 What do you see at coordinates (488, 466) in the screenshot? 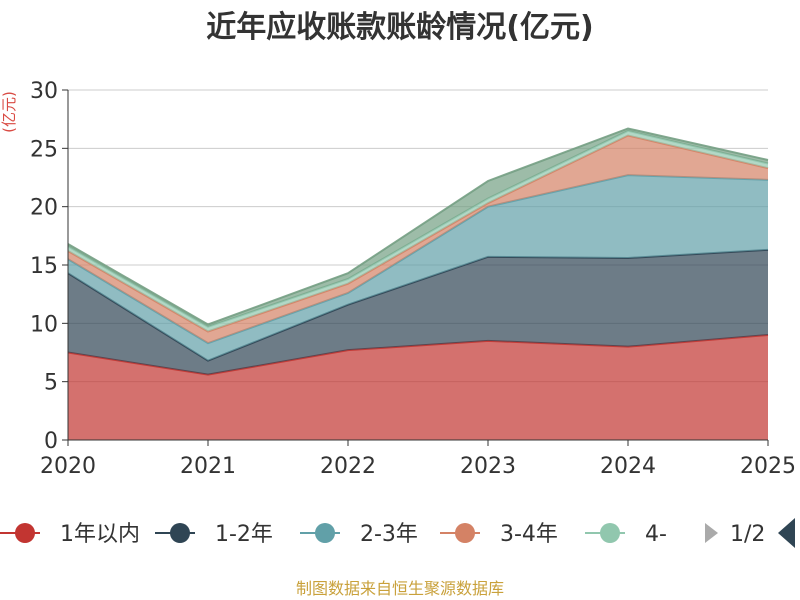
I see `x-tick-label: 2023` at bounding box center [488, 466].